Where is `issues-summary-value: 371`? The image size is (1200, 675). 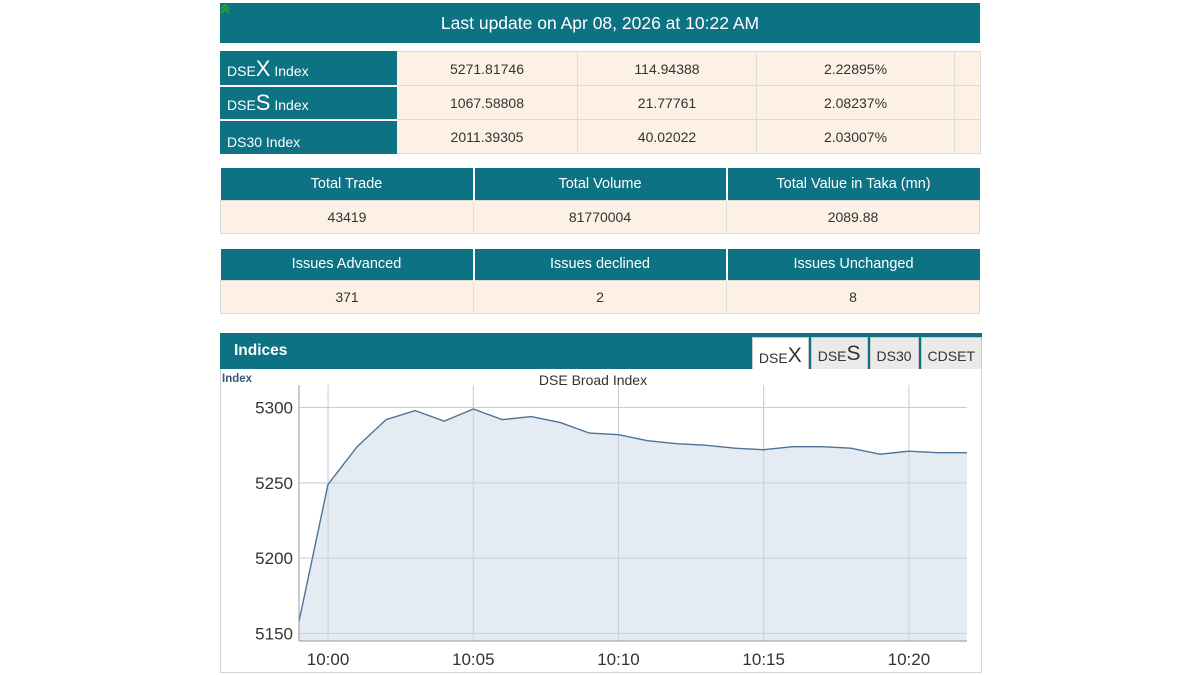
issues-summary-value: 371 is located at coordinates (347, 297).